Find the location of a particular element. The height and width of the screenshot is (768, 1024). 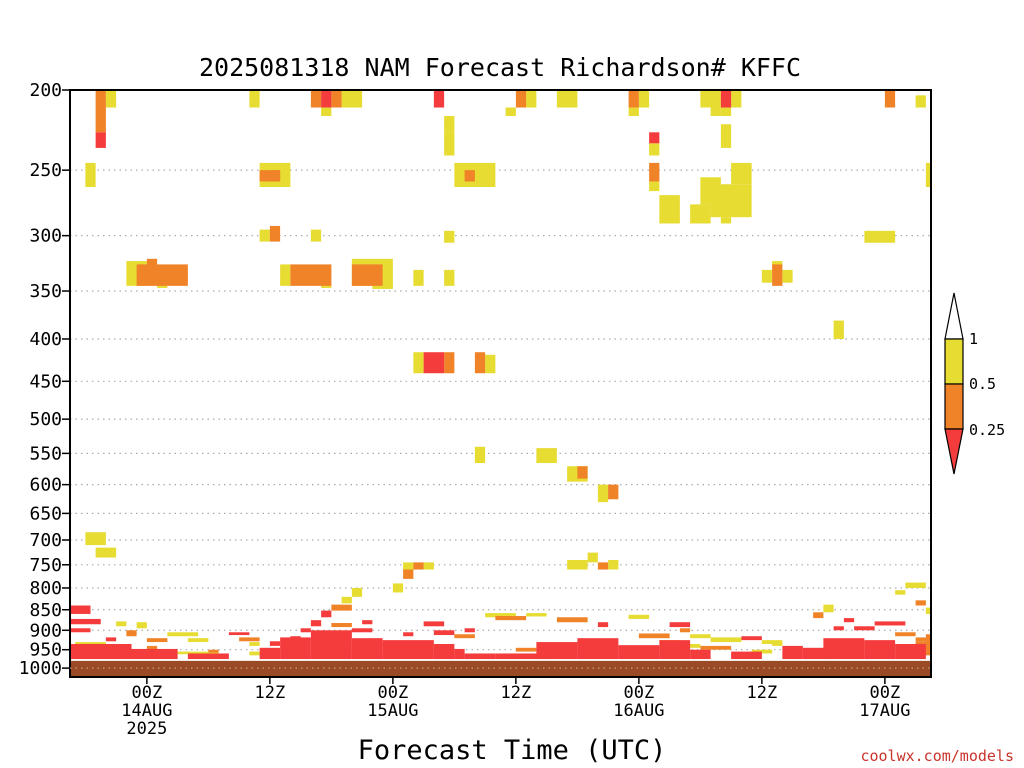

x-tick-label: 14AUG is located at coordinates (146, 711).